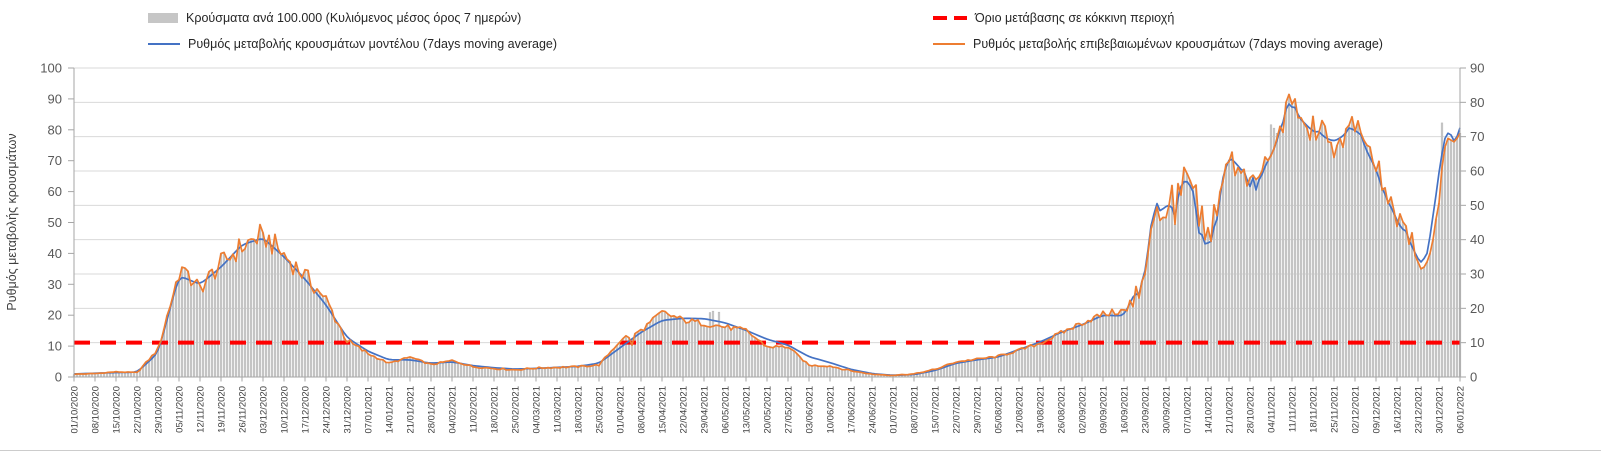 This screenshot has height=455, width=1601. What do you see at coordinates (1477, 136) in the screenshot?
I see `svg-text: 70` at bounding box center [1477, 136].